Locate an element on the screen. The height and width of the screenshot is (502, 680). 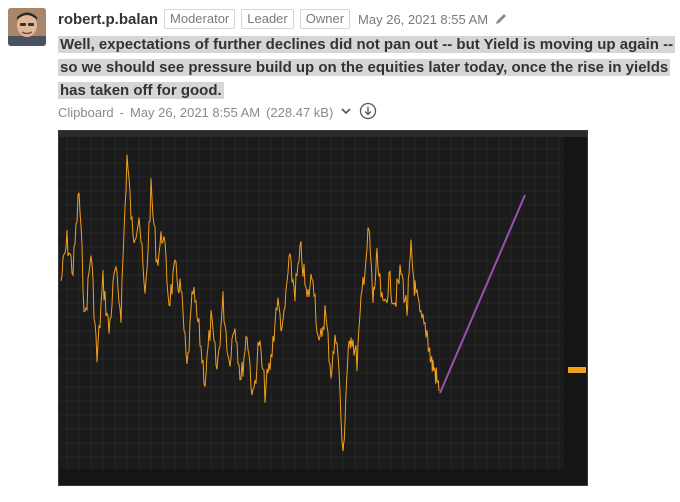
chart-header-bar is located at coordinates (323, 134).